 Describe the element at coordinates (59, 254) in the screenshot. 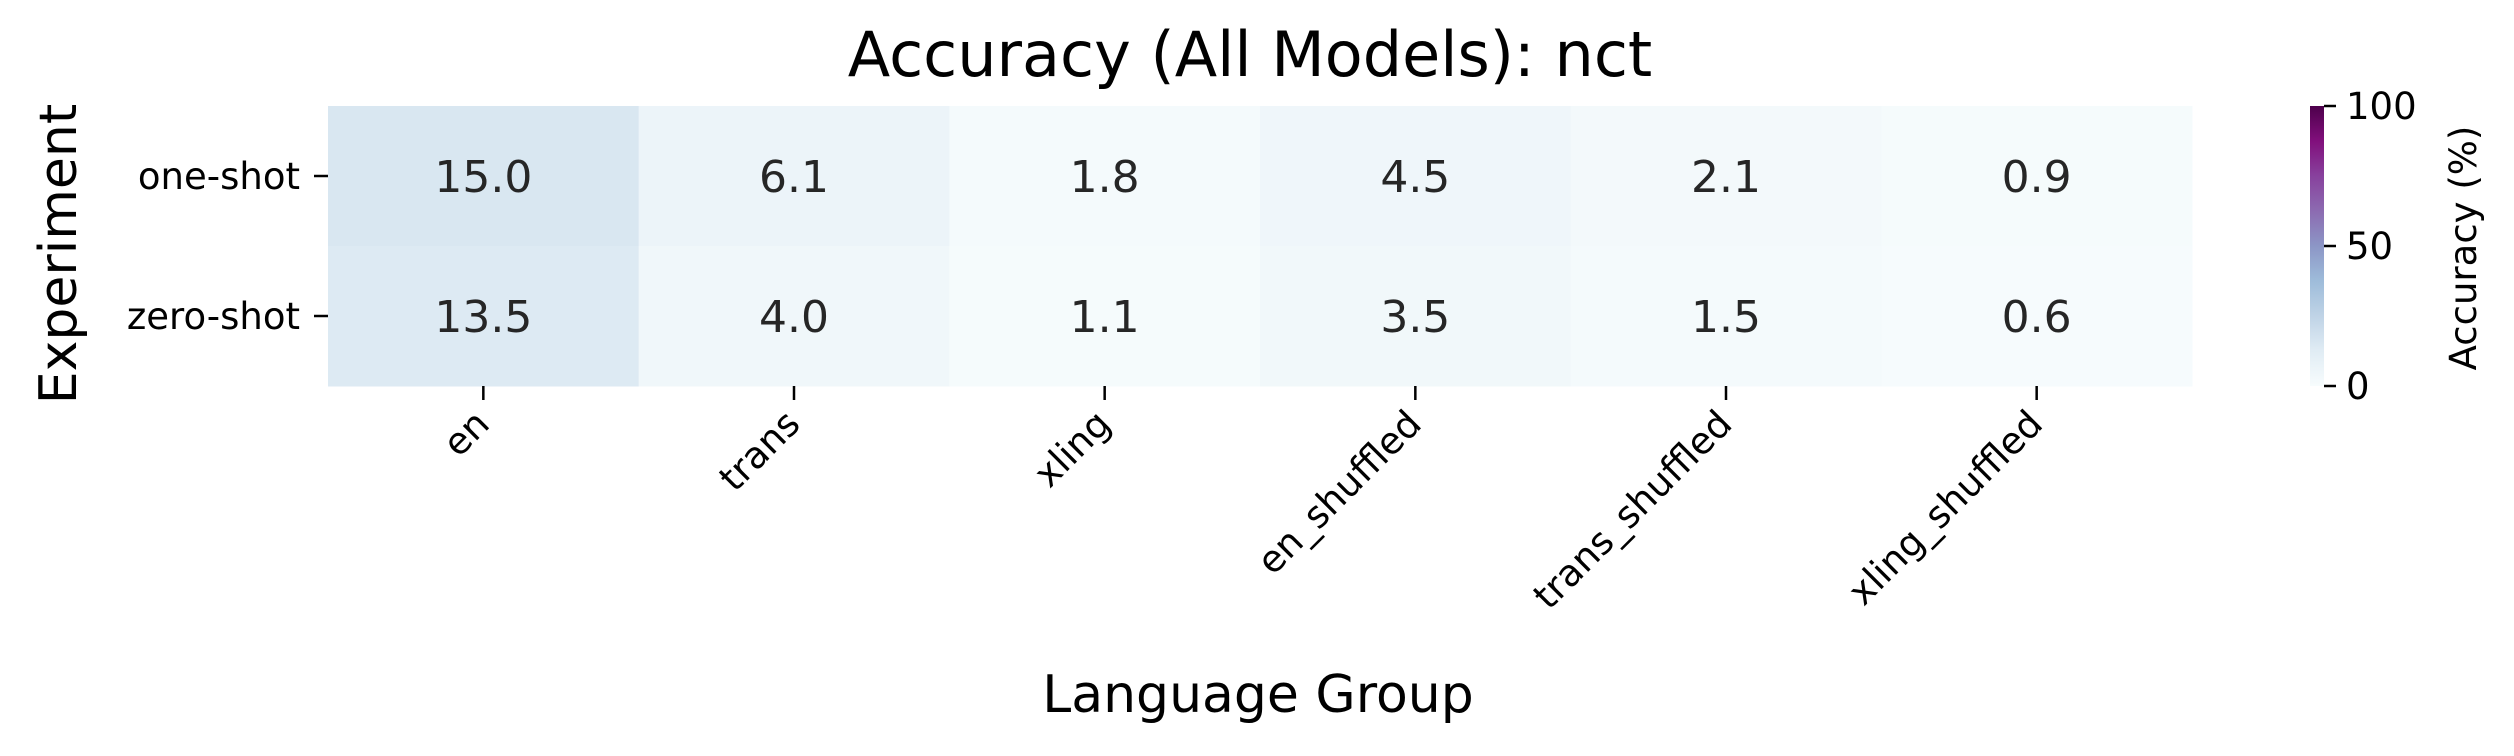

I see `y-axis-label: Experiment` at that location.